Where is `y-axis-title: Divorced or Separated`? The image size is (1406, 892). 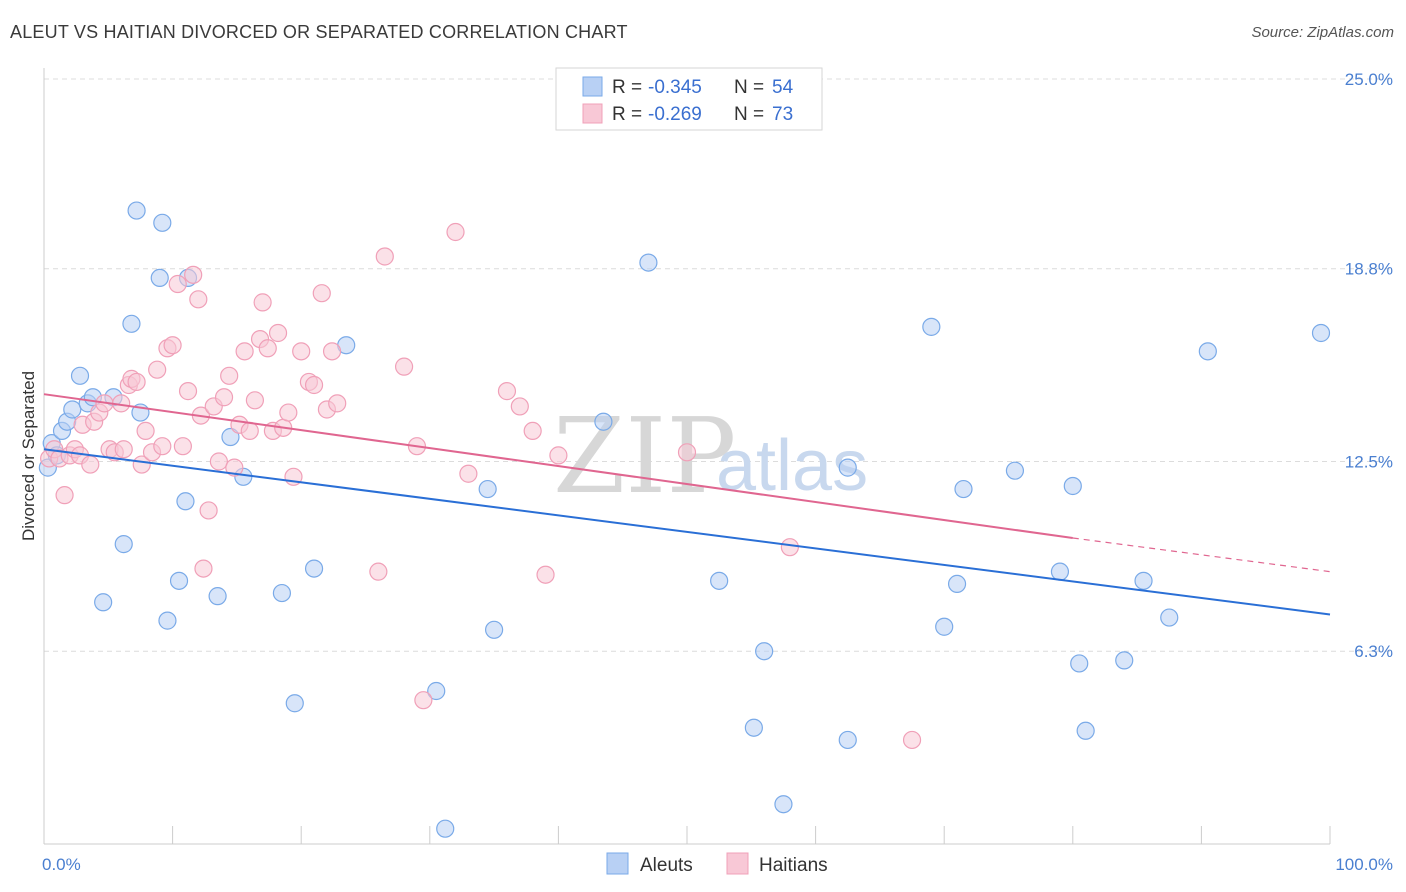 y-axis-title: Divorced or Separated is located at coordinates (28, 456).